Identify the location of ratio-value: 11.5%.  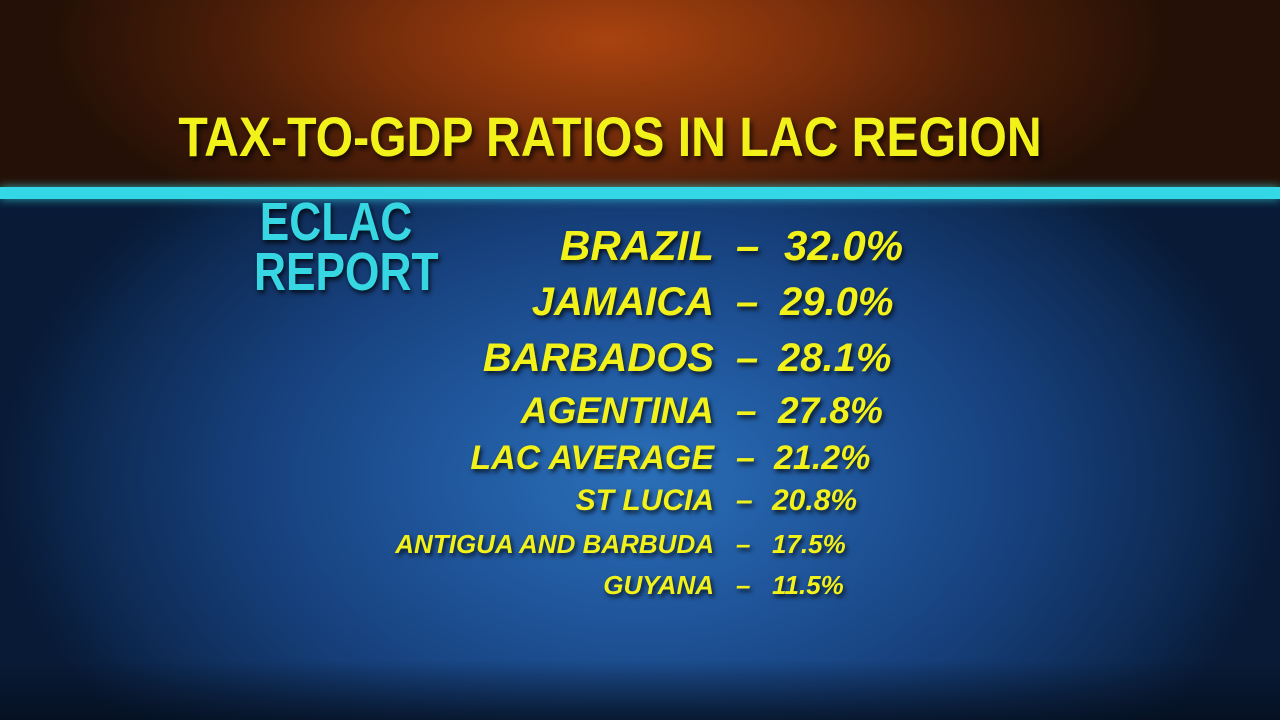
(808, 585).